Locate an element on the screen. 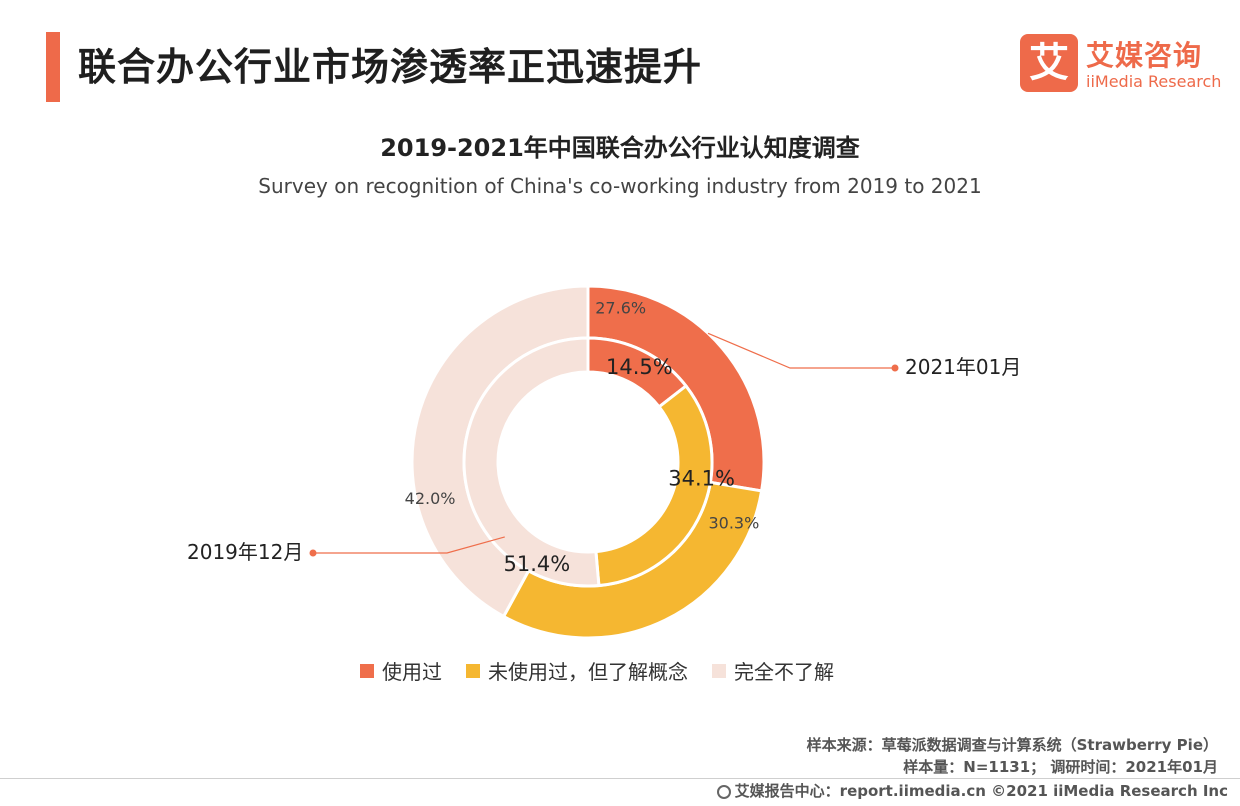 The image size is (1240, 806). legend-item-aware: 未使用过，但了解概念 is located at coordinates (577, 670).